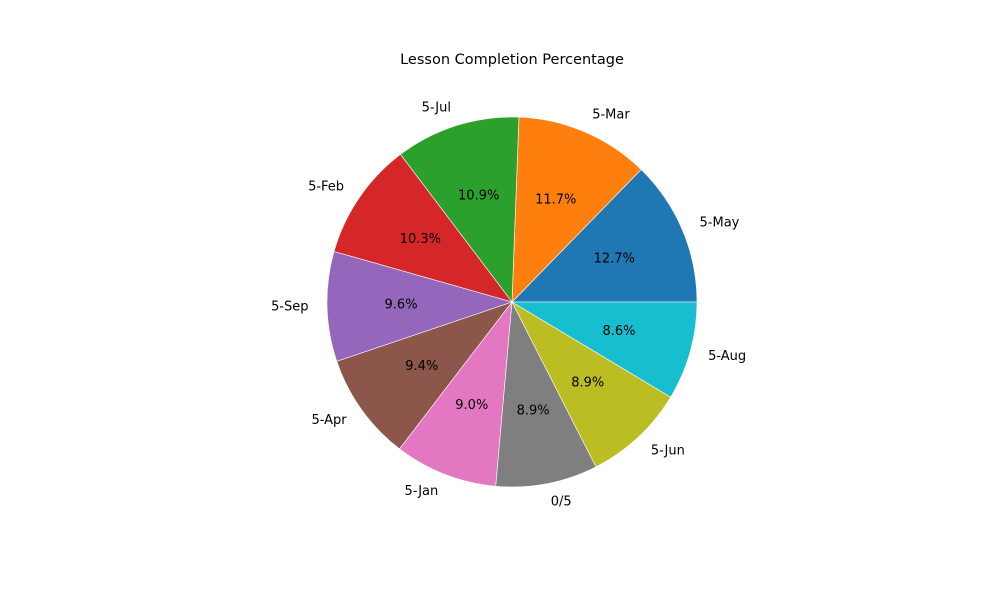 This screenshot has height=600, width=1000. Describe the element at coordinates (420, 239) in the screenshot. I see `percentage-label: 10.3%` at that location.